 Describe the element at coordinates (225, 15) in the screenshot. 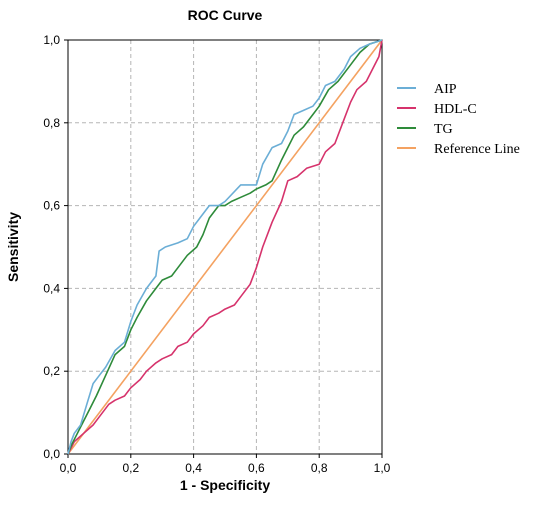

I see `chart-title: ROC Curve` at that location.